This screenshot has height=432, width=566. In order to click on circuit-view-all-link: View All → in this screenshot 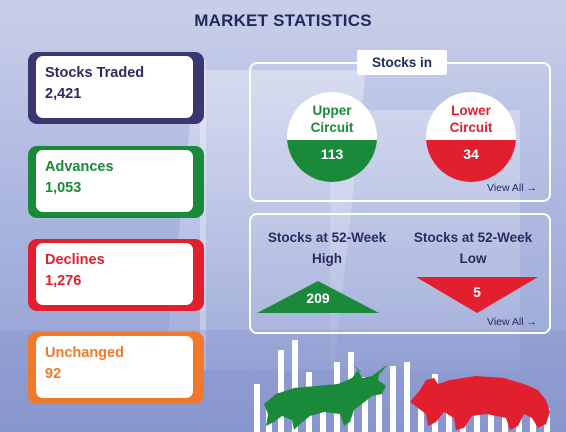, I will do `click(512, 188)`.